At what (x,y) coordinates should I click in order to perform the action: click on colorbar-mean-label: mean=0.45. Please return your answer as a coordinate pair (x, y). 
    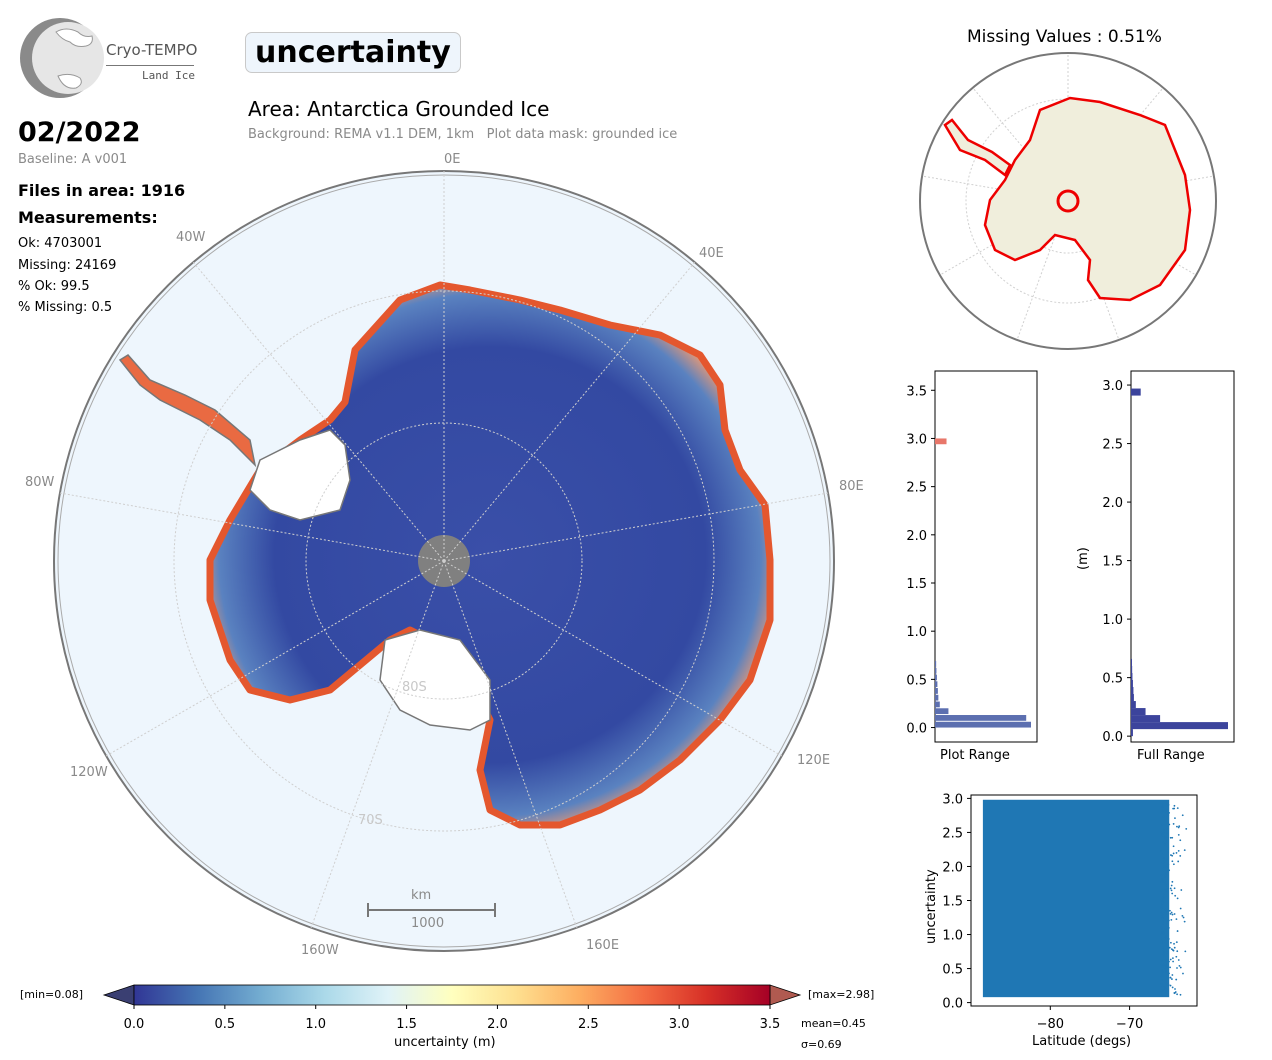
    Looking at the image, I should click on (833, 1023).